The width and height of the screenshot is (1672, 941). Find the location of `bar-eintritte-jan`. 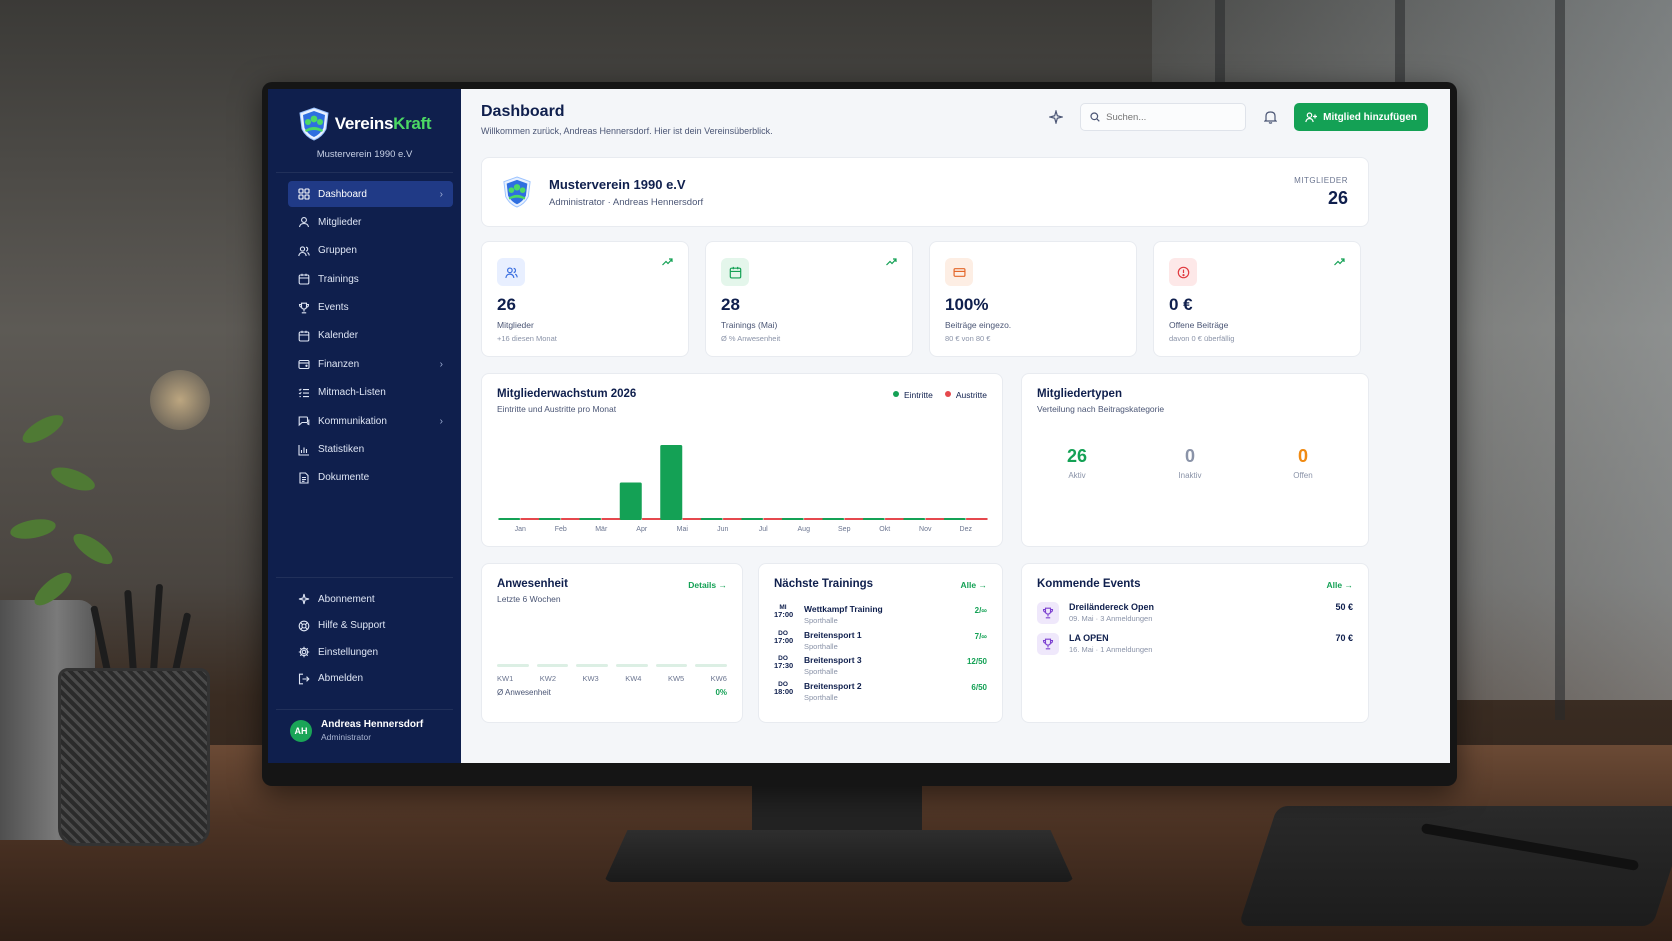

bar-eintritte-jan is located at coordinates (509, 519).